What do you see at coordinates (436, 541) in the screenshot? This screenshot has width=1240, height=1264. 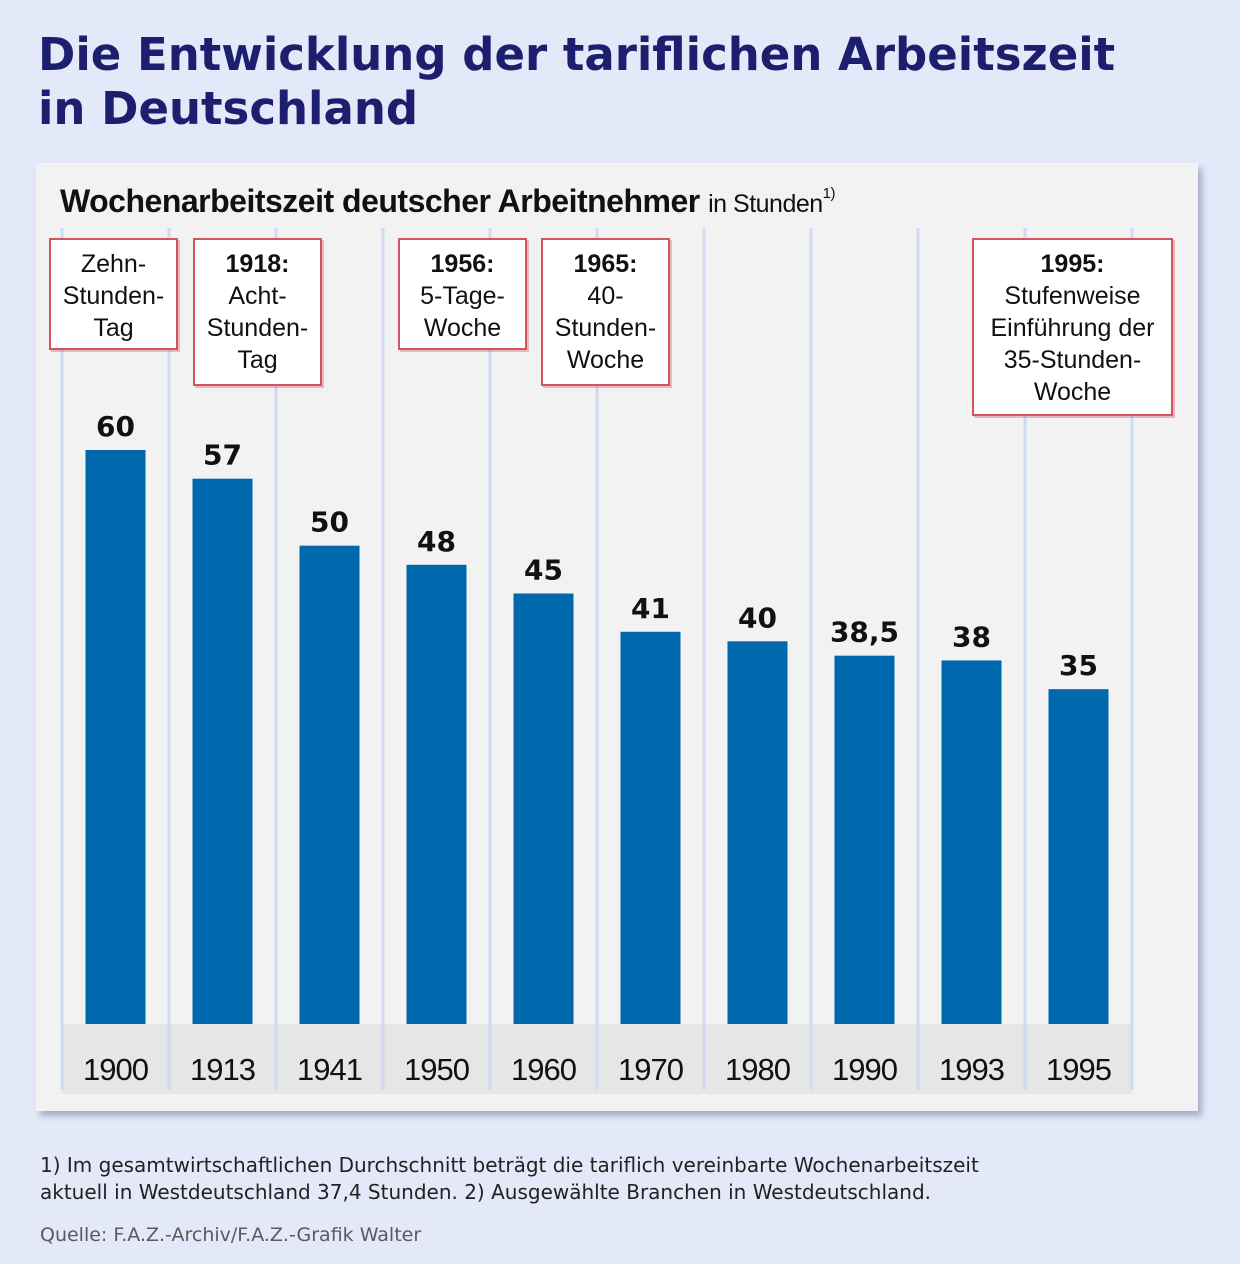 I see `bar-value-label: 48` at bounding box center [436, 541].